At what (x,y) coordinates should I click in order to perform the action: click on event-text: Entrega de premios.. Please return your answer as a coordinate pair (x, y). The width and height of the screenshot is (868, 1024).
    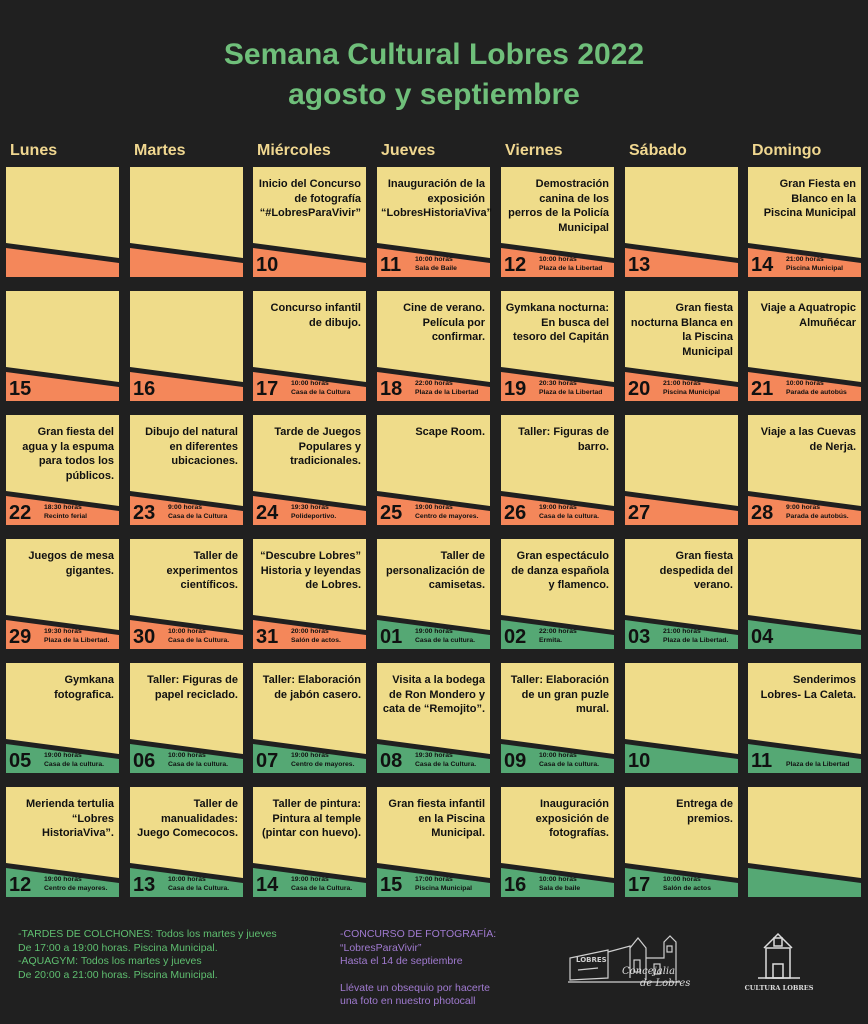
    Looking at the image, I should click on (704, 811).